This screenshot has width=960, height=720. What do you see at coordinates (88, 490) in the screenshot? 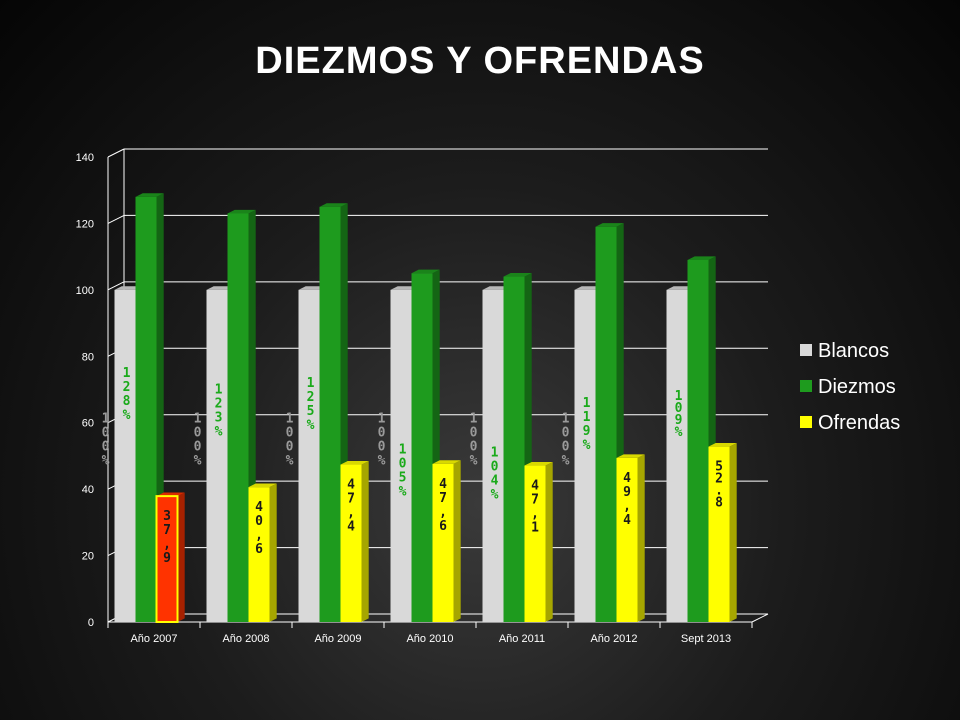
I see `y-tick-label: 40` at bounding box center [88, 490].